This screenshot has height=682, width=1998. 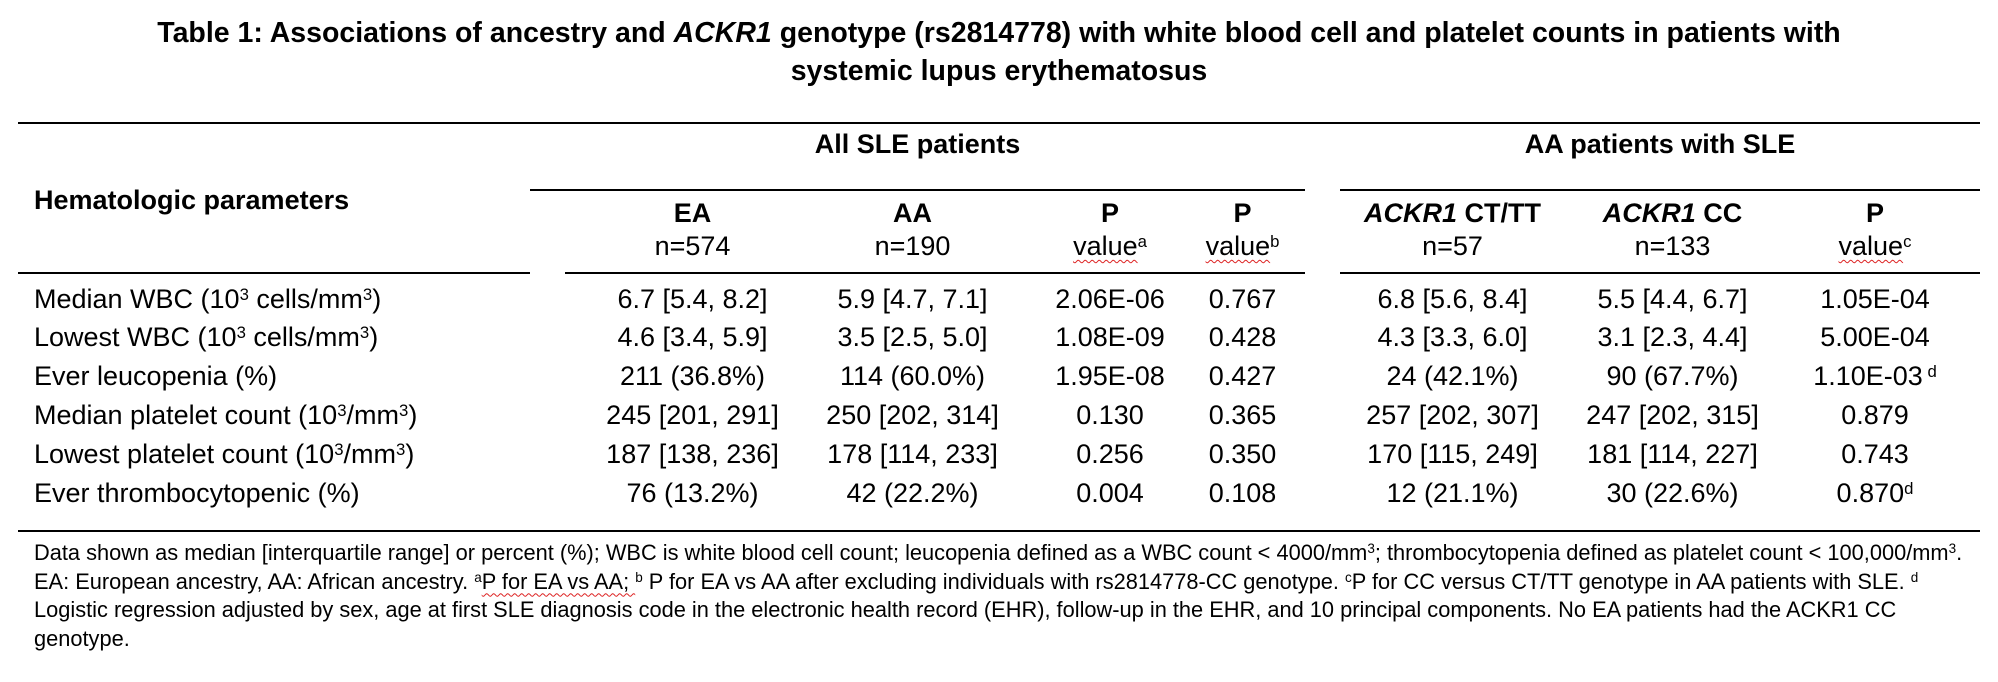 I want to click on table-cell: 5.00E-04, so click(x=1875, y=337).